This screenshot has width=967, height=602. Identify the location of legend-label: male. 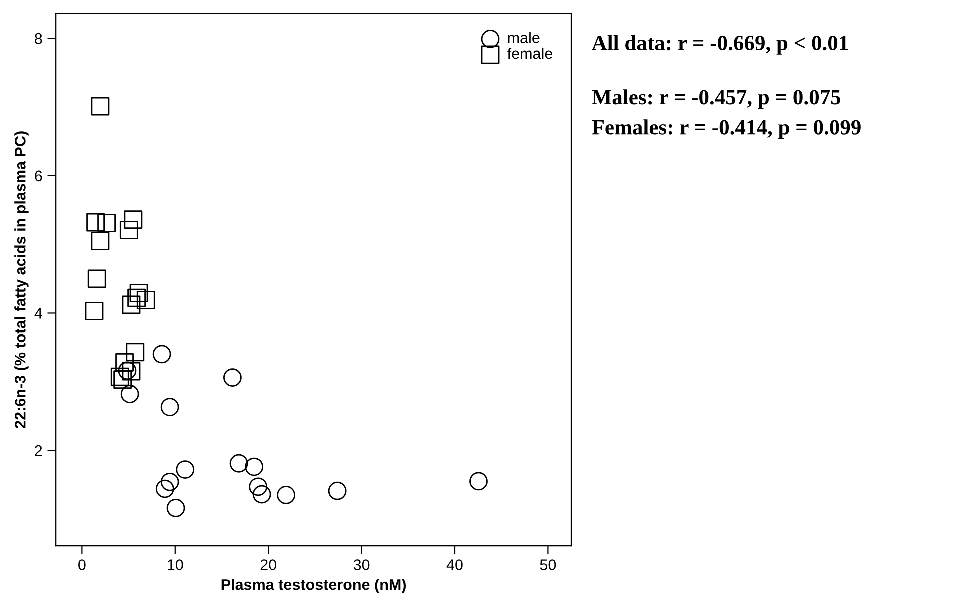
(524, 38).